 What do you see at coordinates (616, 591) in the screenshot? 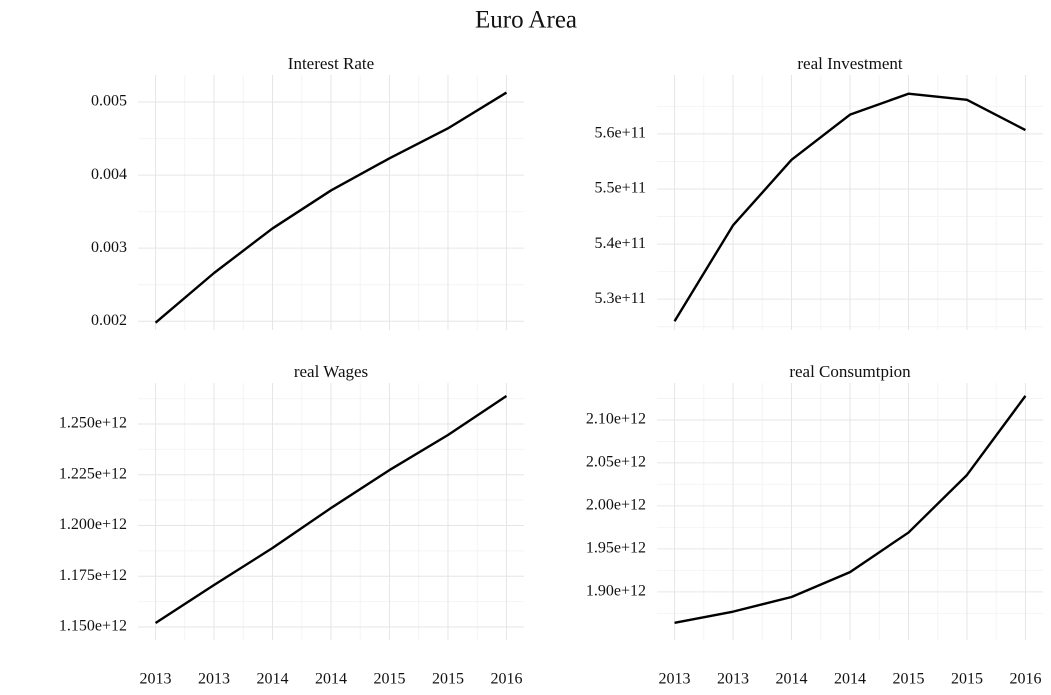
I see `y-tick-label: 1.90e+12` at bounding box center [616, 591].